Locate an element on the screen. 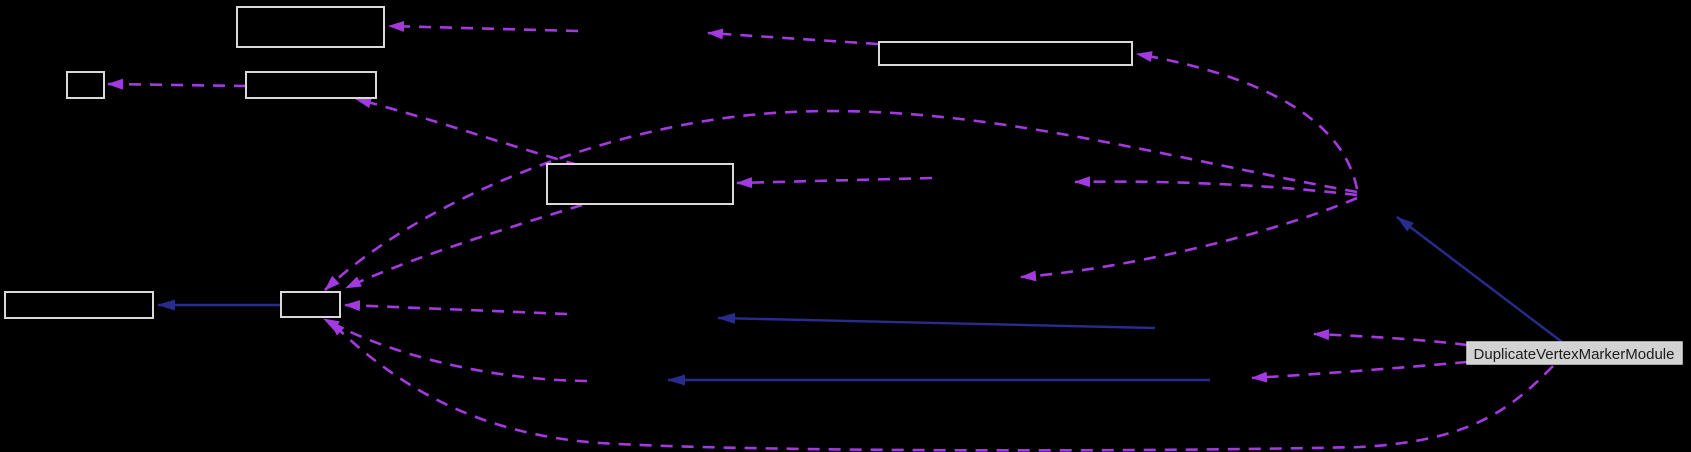 The width and height of the screenshot is (1691, 452). central-class-node-box is located at coordinates (1574, 353).